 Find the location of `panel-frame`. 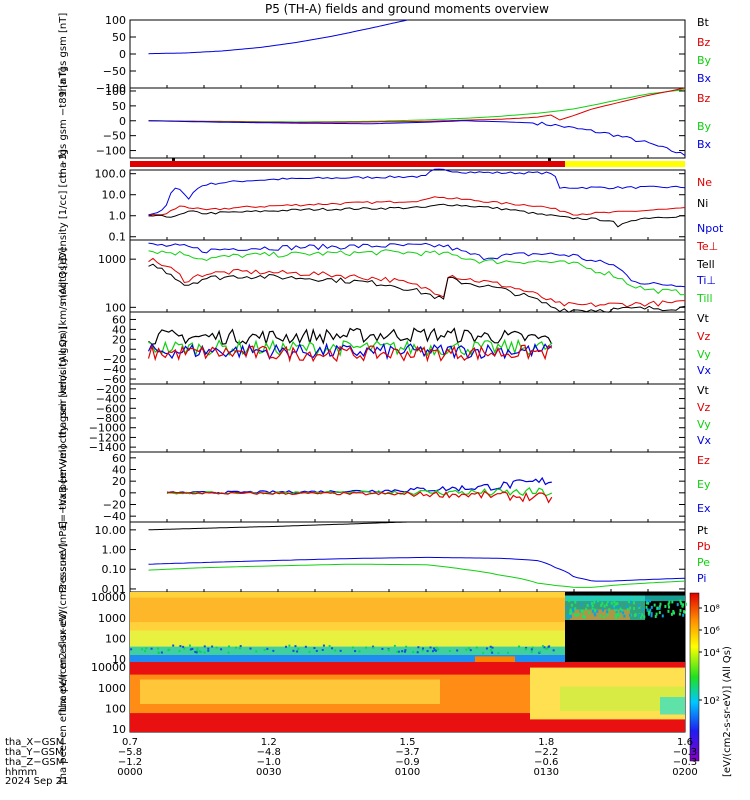

panel-frame is located at coordinates (407, 123).